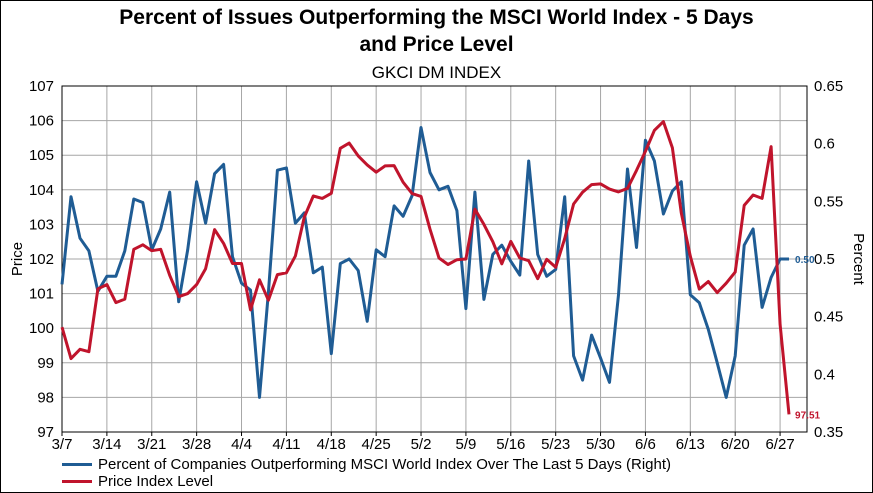  I want to click on right-tick-label-3: 0.5, so click(824, 259).